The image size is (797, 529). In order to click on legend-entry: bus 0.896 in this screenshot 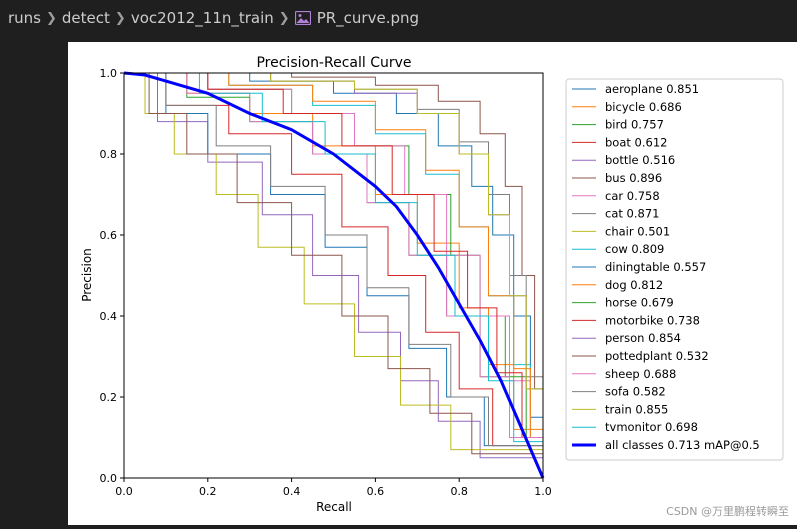, I will do `click(633, 178)`.